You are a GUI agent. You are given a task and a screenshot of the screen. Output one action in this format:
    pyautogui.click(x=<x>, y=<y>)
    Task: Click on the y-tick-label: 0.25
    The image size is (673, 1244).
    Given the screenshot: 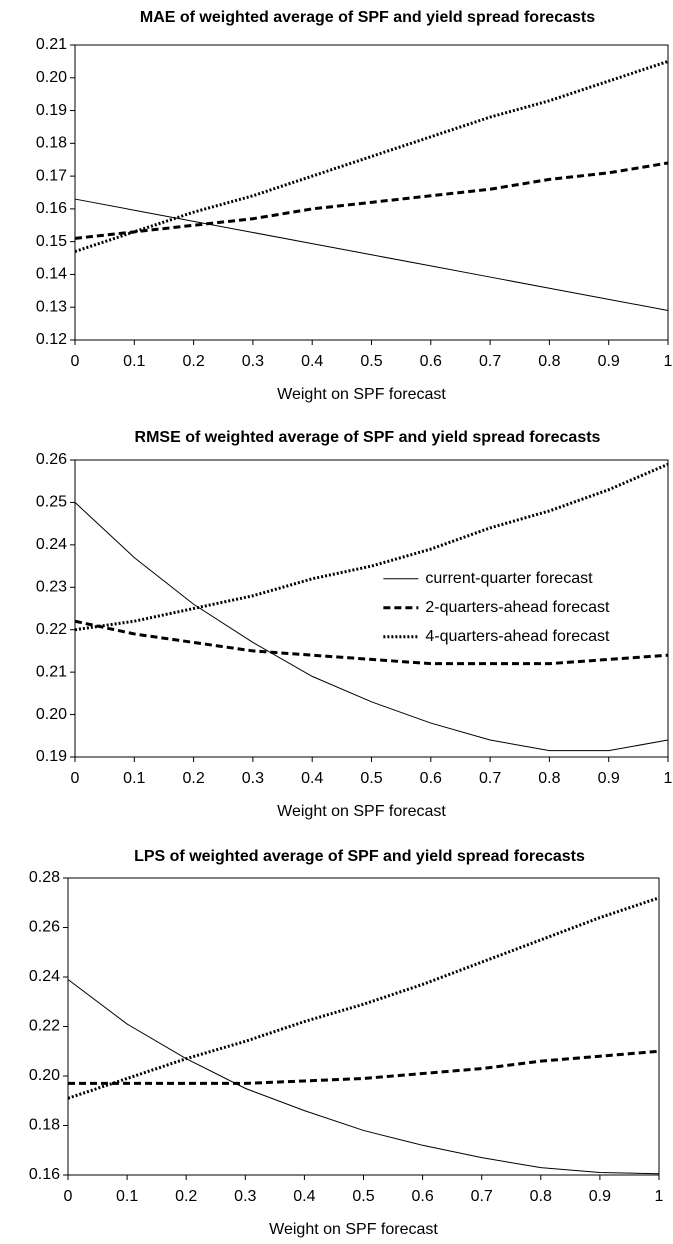 What is the action you would take?
    pyautogui.click(x=51, y=502)
    